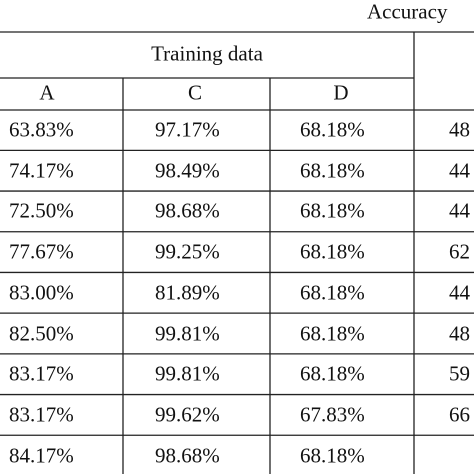 This screenshot has height=474, width=474. I want to click on cell: 66, so click(459, 414).